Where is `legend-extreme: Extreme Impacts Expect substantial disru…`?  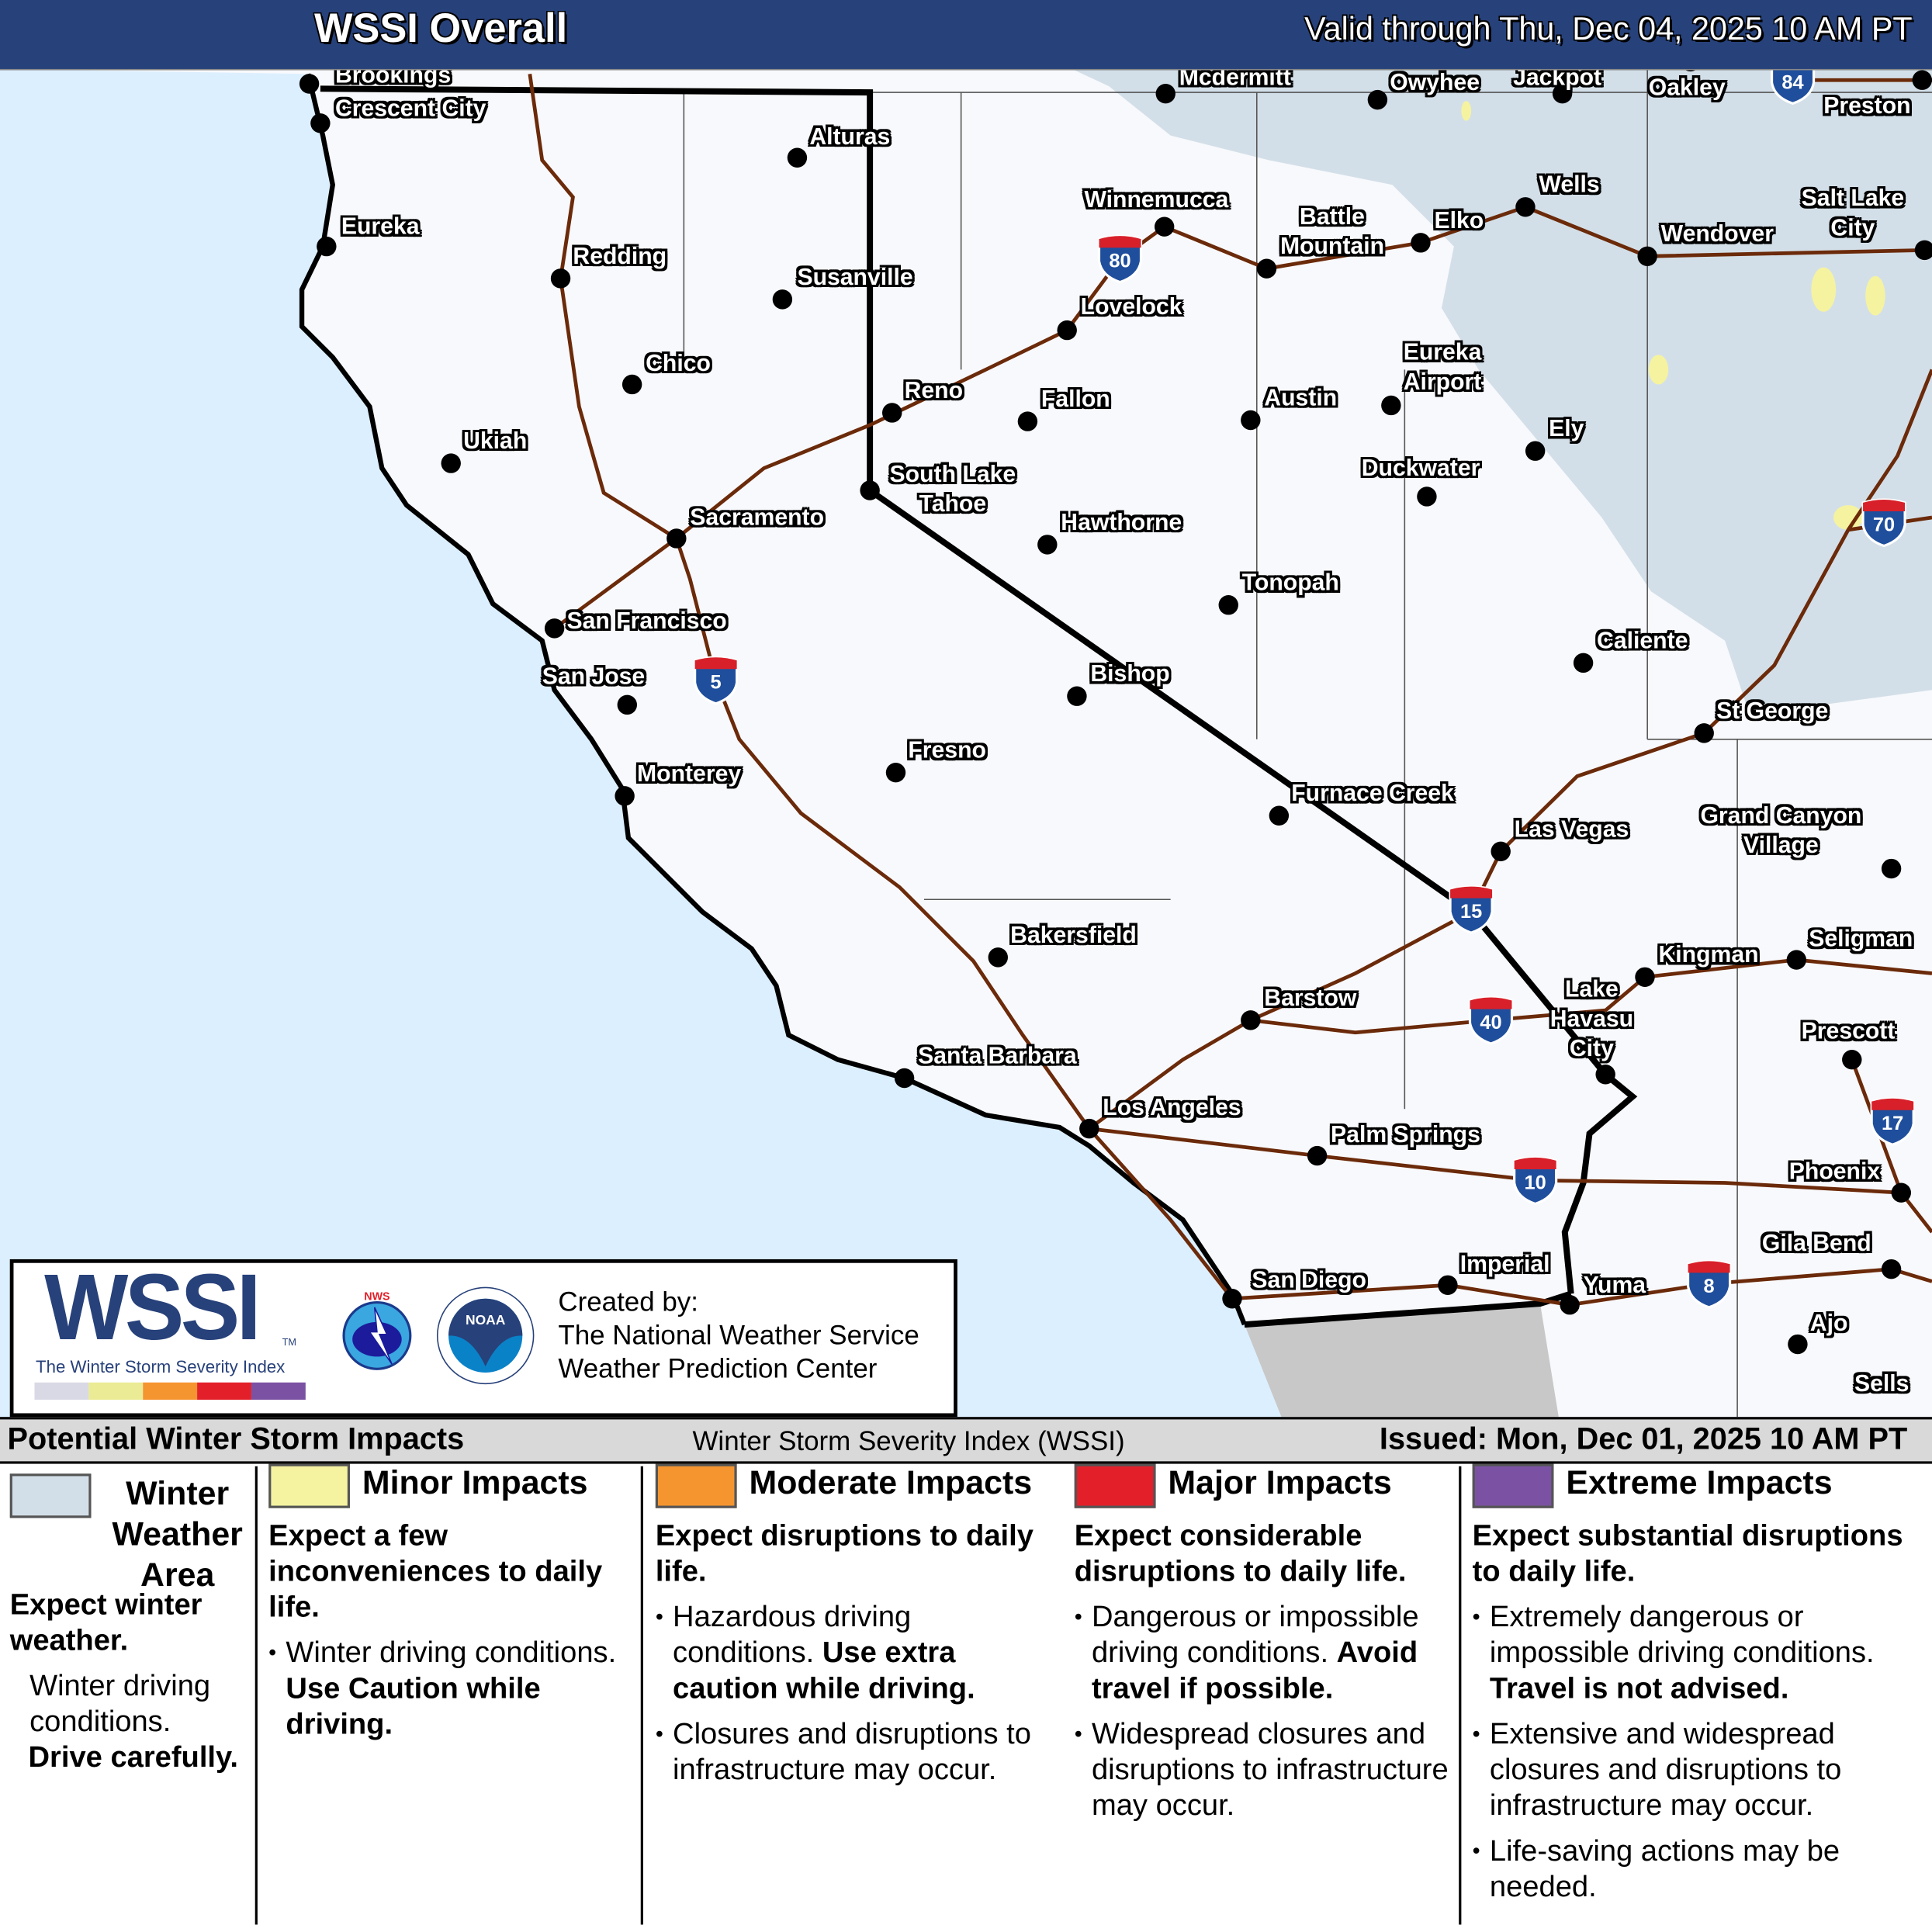
legend-extreme: Extreme Impacts Expect substantial disru… is located at coordinates (1701, 1697).